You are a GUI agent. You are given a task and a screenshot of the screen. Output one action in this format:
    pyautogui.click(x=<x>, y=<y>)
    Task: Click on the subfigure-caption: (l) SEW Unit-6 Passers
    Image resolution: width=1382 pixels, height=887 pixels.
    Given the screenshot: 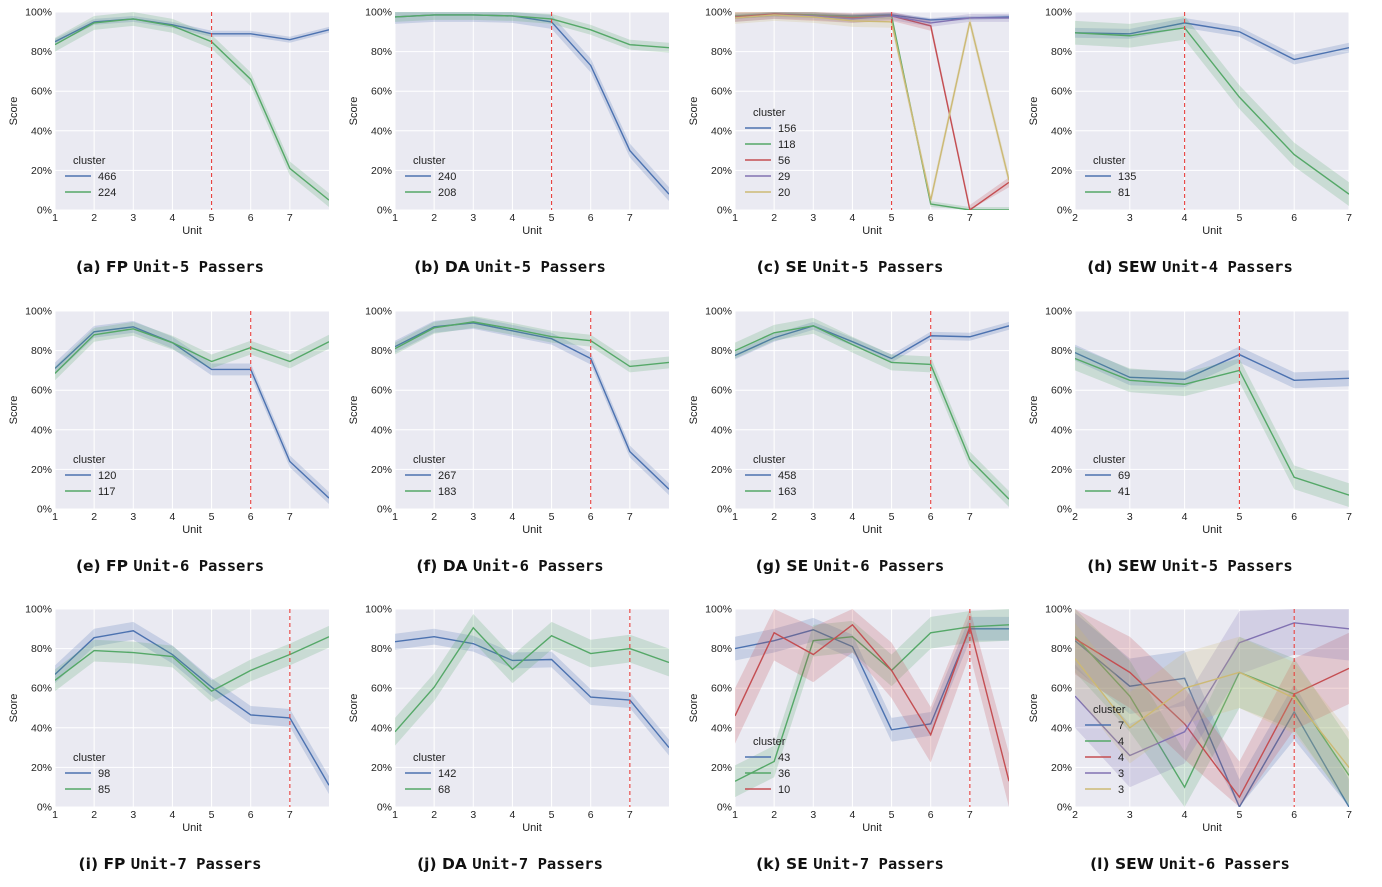 What is the action you would take?
    pyautogui.click(x=1190, y=864)
    